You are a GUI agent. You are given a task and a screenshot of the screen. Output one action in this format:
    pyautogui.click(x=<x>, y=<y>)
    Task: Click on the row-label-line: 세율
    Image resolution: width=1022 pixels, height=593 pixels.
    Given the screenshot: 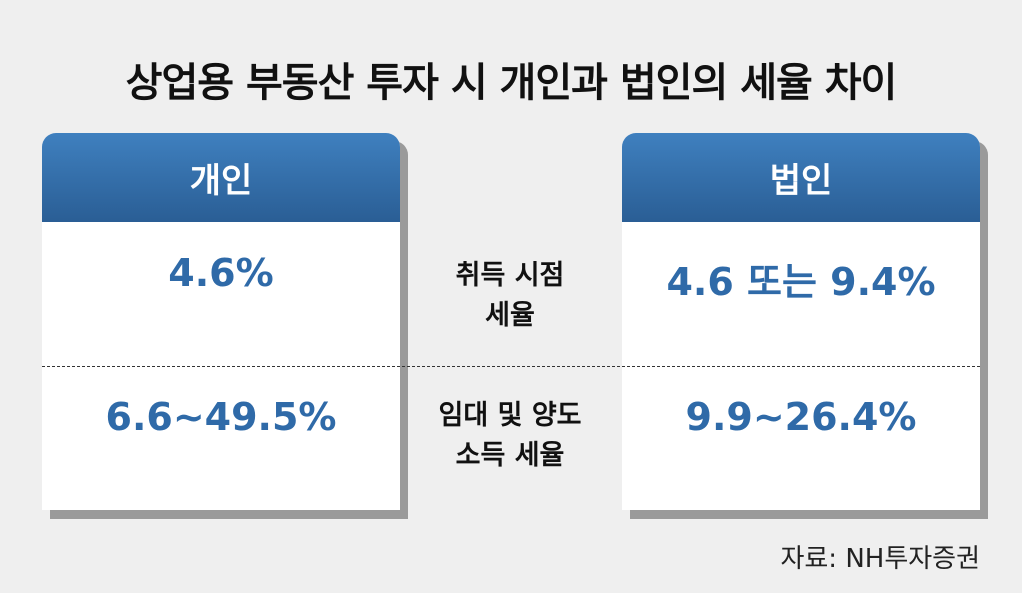 What is the action you would take?
    pyautogui.click(x=510, y=315)
    